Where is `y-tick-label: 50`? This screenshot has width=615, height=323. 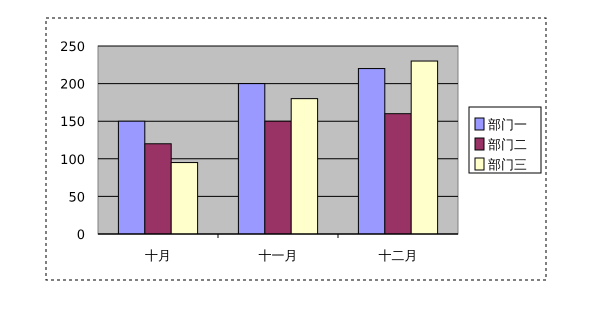 y-tick-label: 50 is located at coordinates (76, 198).